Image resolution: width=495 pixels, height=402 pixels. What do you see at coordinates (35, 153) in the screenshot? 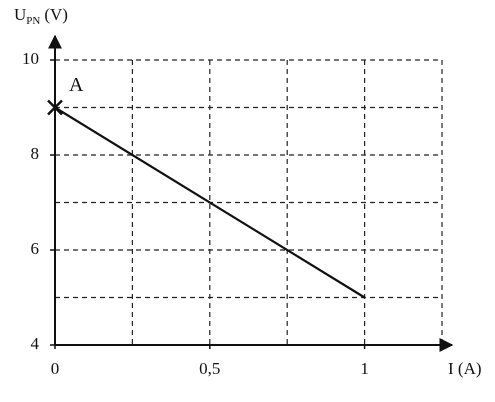
I see `y-tick-label: 8` at bounding box center [35, 153].